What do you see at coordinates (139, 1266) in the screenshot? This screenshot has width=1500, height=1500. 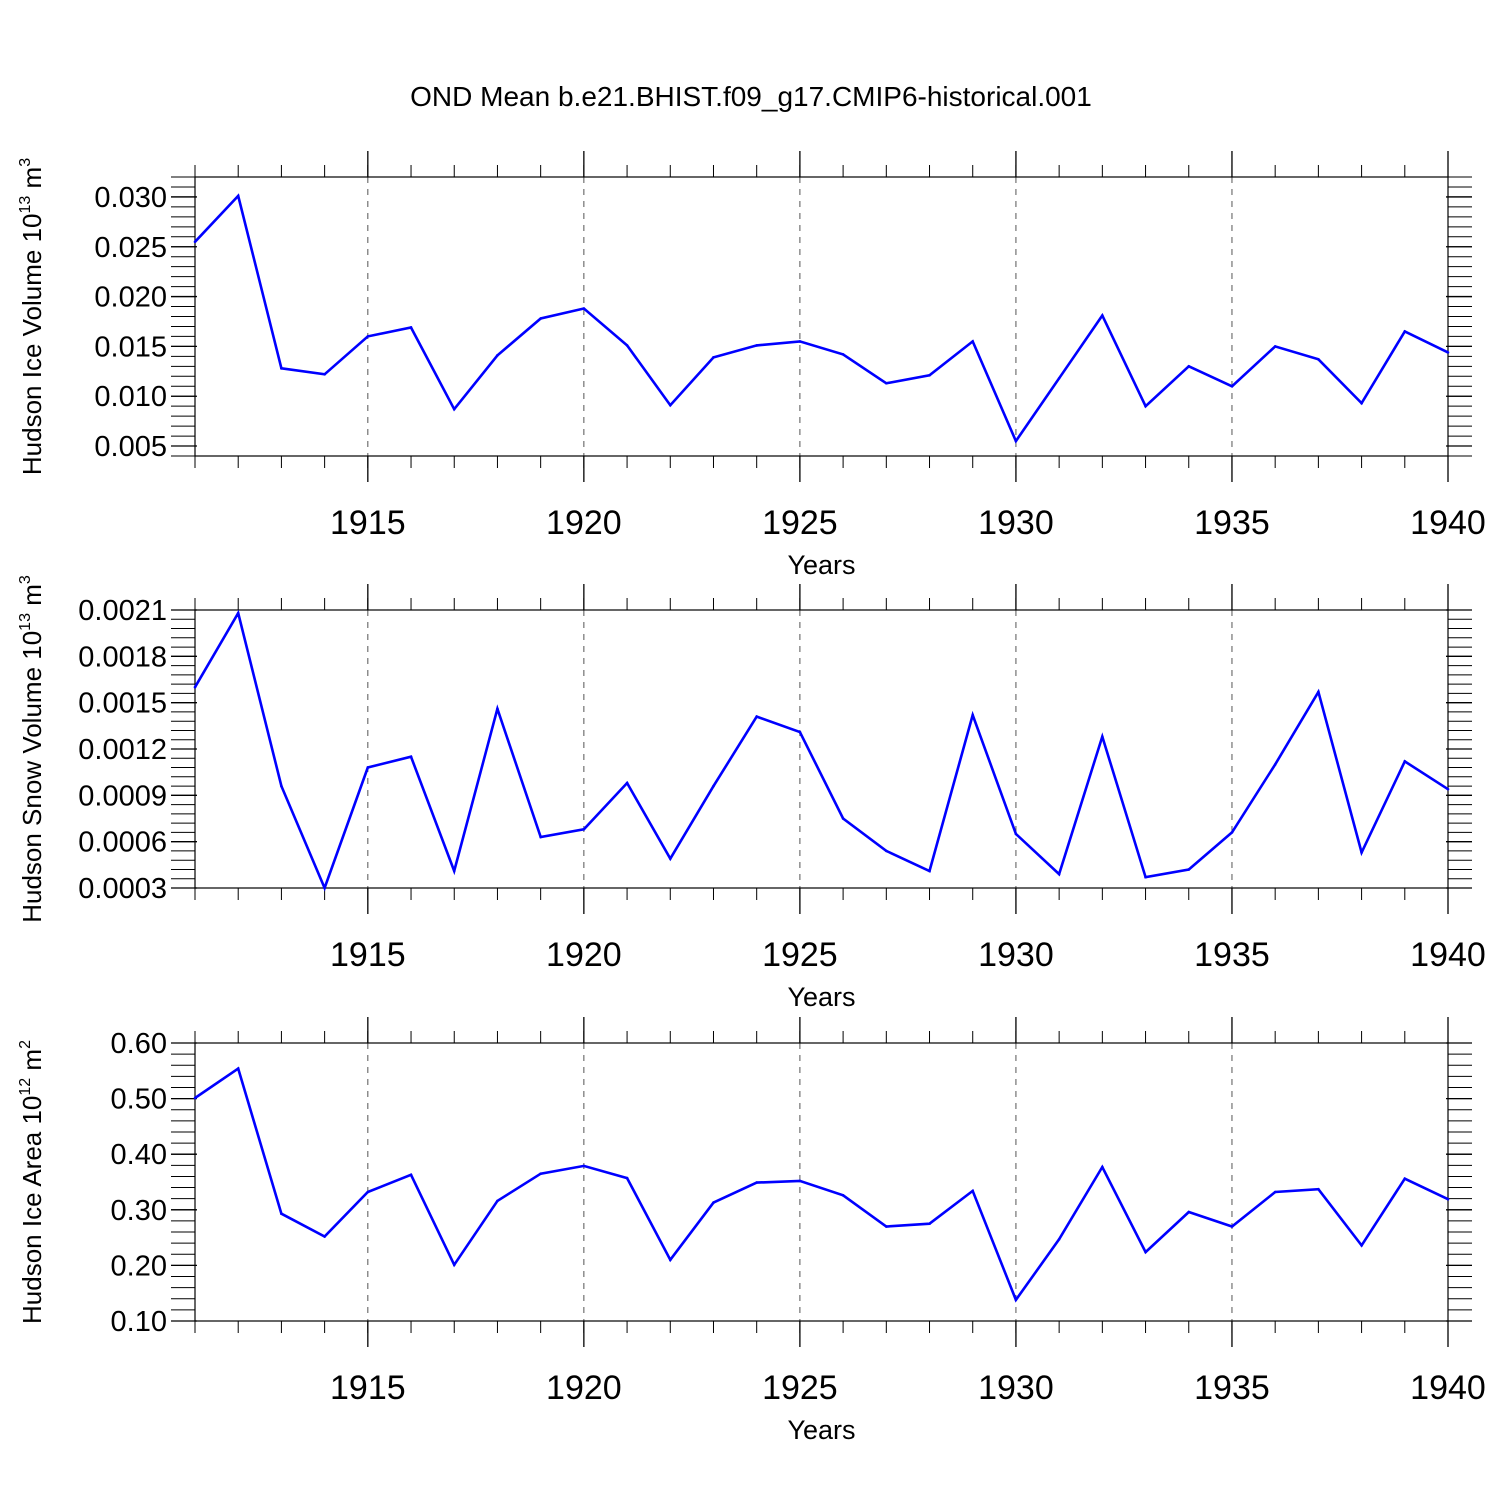 I see `y-tick-label: 0.20` at bounding box center [139, 1266].